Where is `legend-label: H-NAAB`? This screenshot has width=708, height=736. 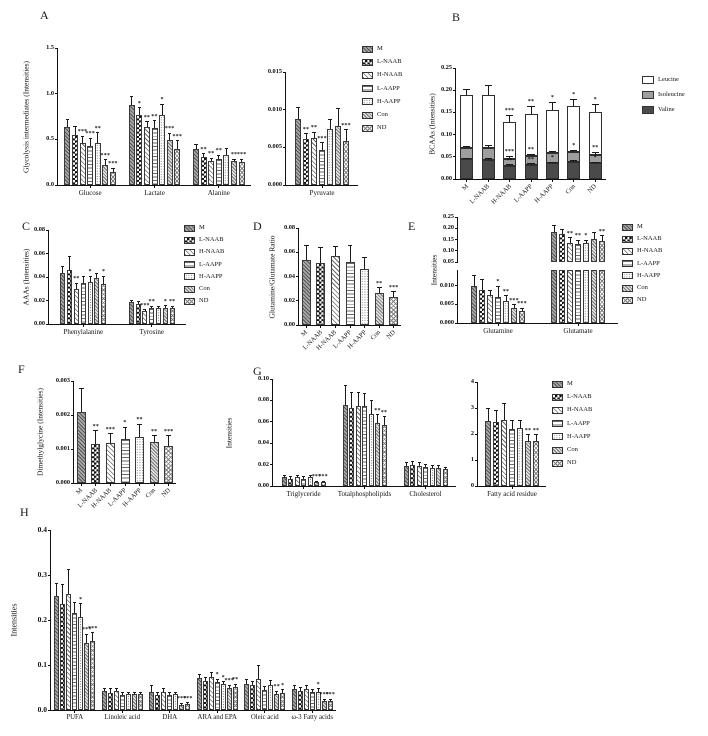 legend-label: H-NAAB is located at coordinates (390, 75).